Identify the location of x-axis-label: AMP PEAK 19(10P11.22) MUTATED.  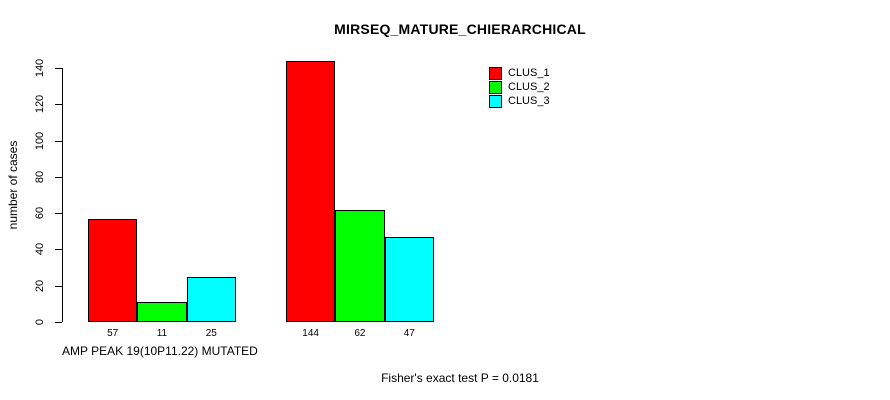
(160, 351).